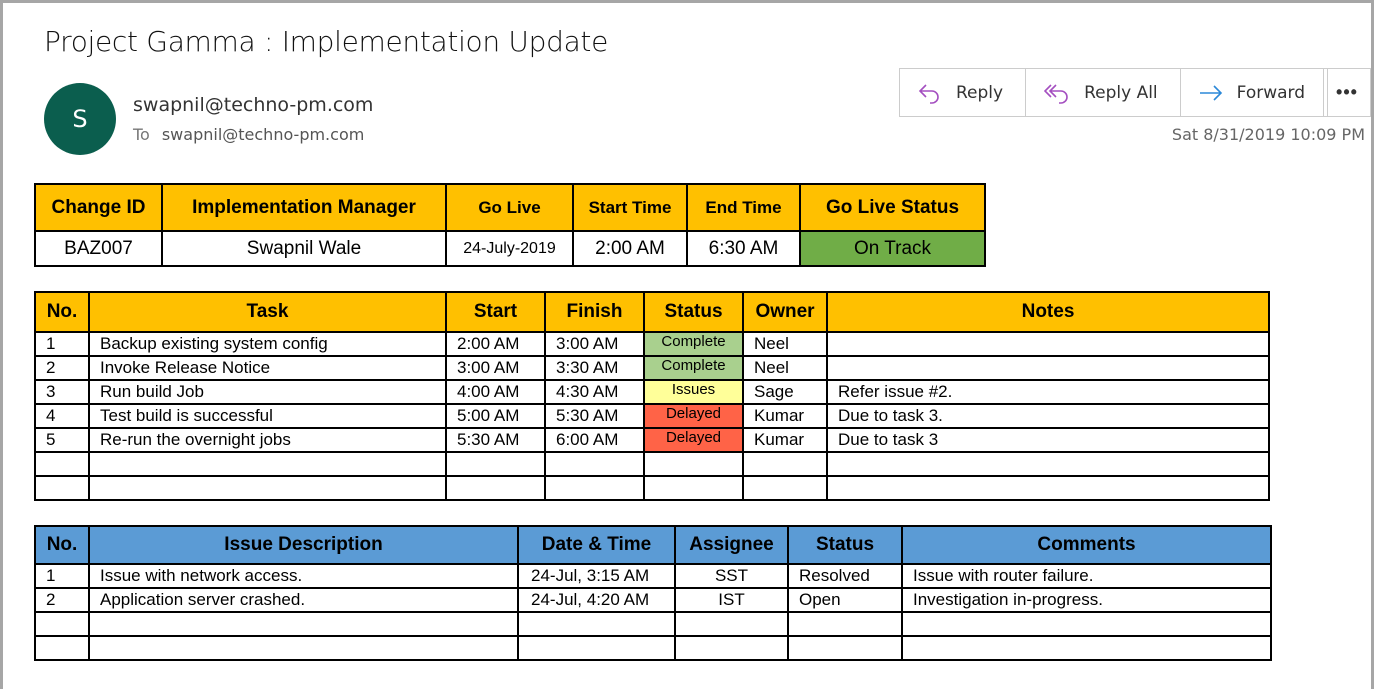  What do you see at coordinates (630, 248) in the screenshot?
I see `start-time: 2:00 AM` at bounding box center [630, 248].